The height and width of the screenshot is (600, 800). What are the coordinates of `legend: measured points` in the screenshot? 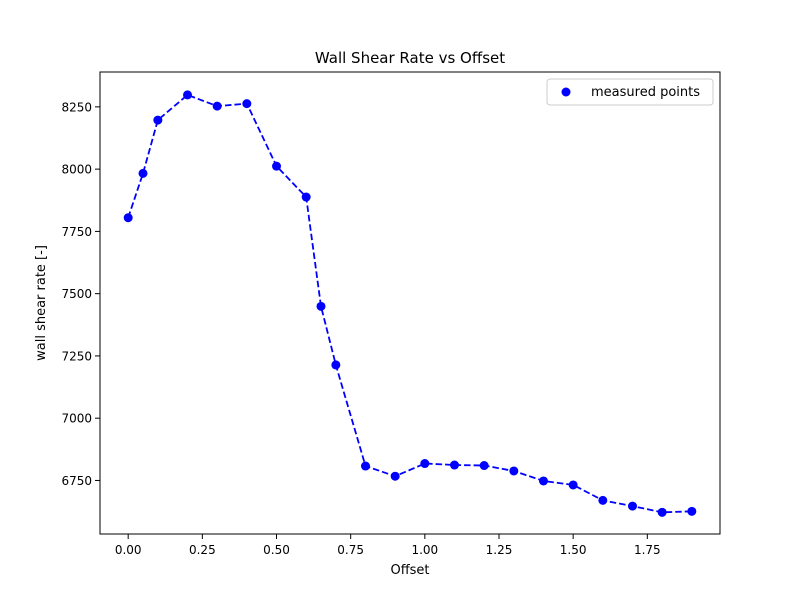 It's located at (630, 92).